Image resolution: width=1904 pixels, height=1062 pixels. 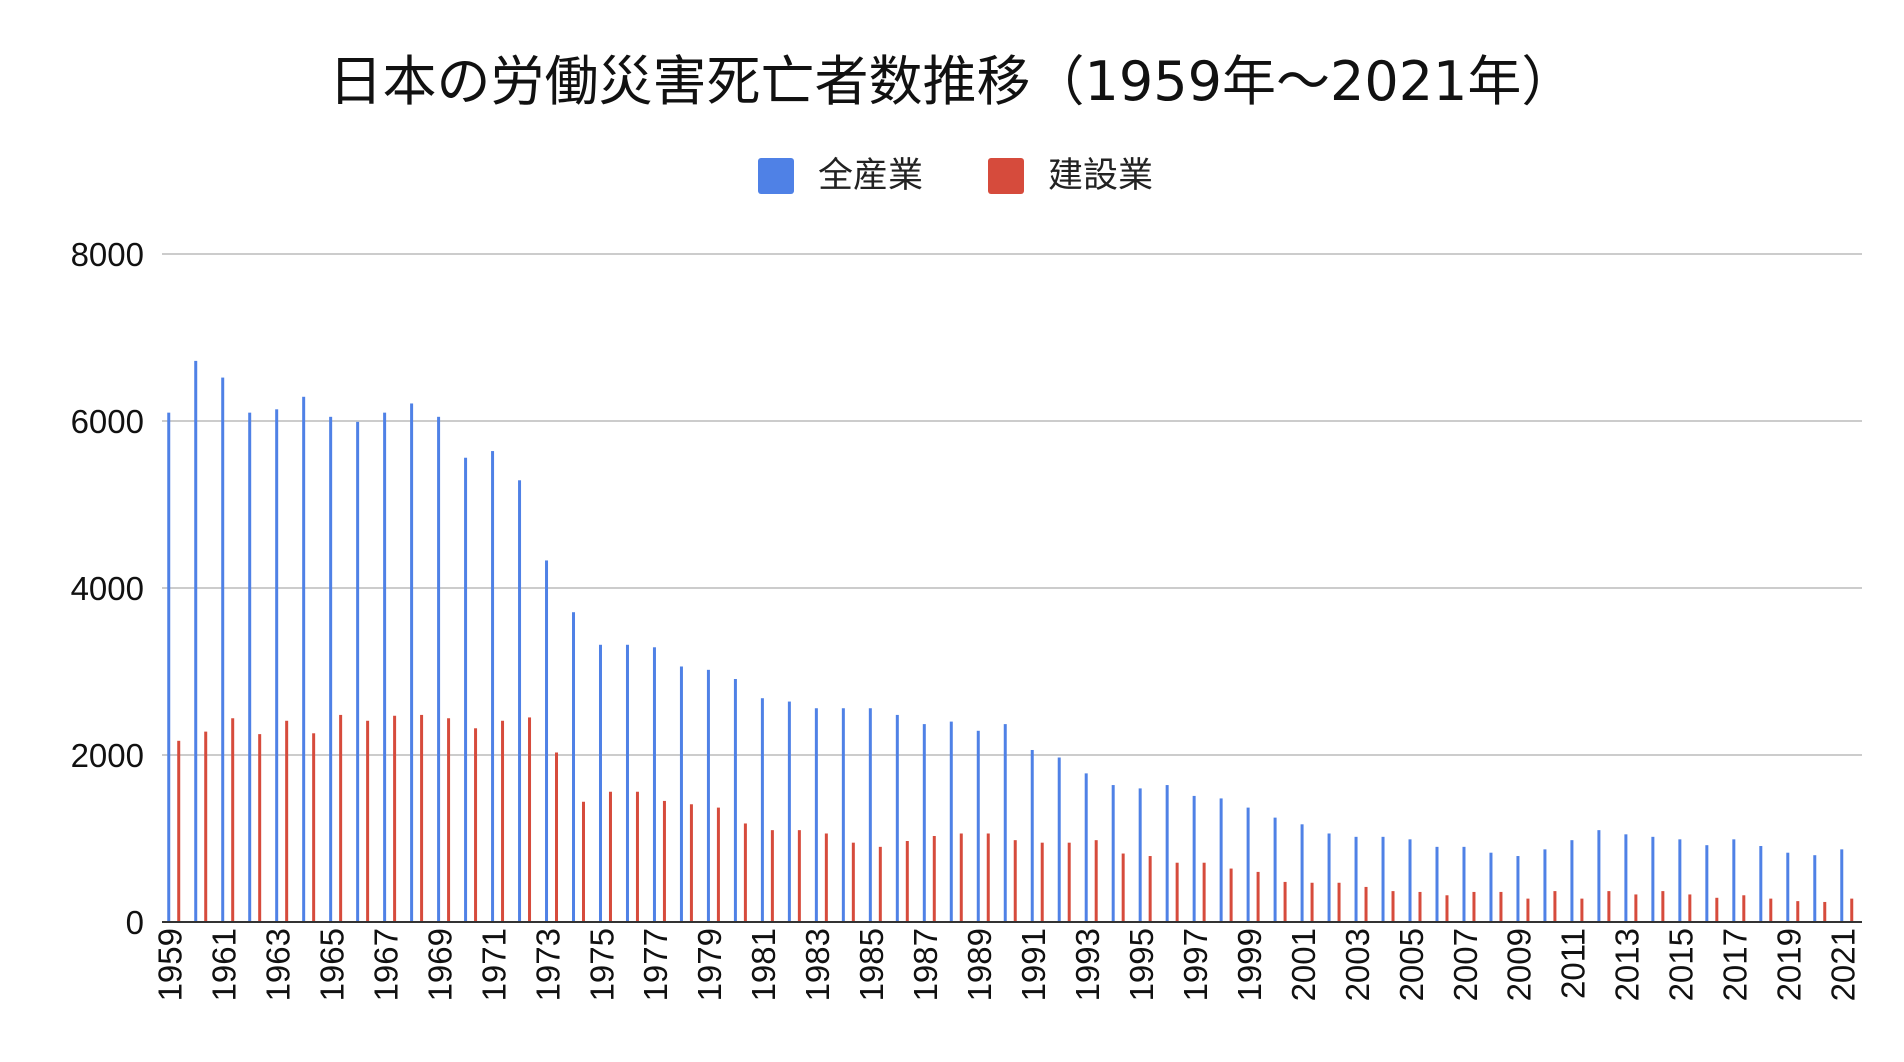 What do you see at coordinates (1195, 964) in the screenshot?
I see `x-tick-label: 1997` at bounding box center [1195, 964].